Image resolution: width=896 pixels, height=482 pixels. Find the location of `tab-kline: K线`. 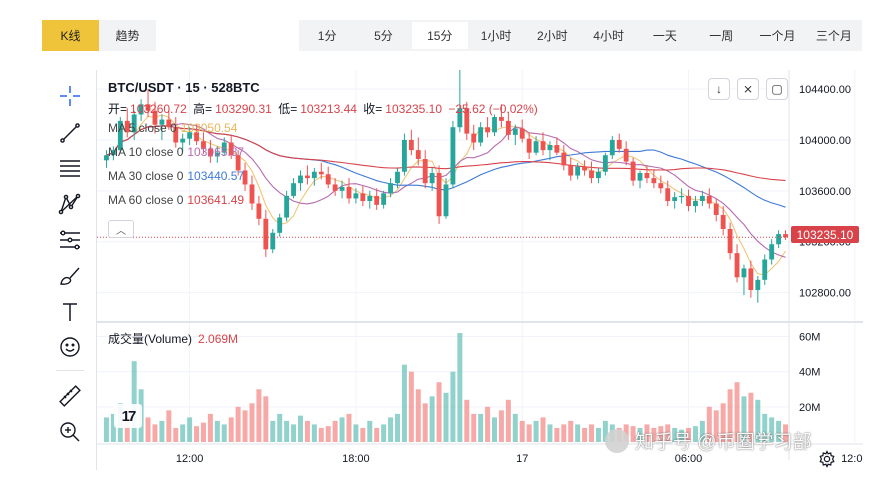

tab-kline: K线 is located at coordinates (70, 35).